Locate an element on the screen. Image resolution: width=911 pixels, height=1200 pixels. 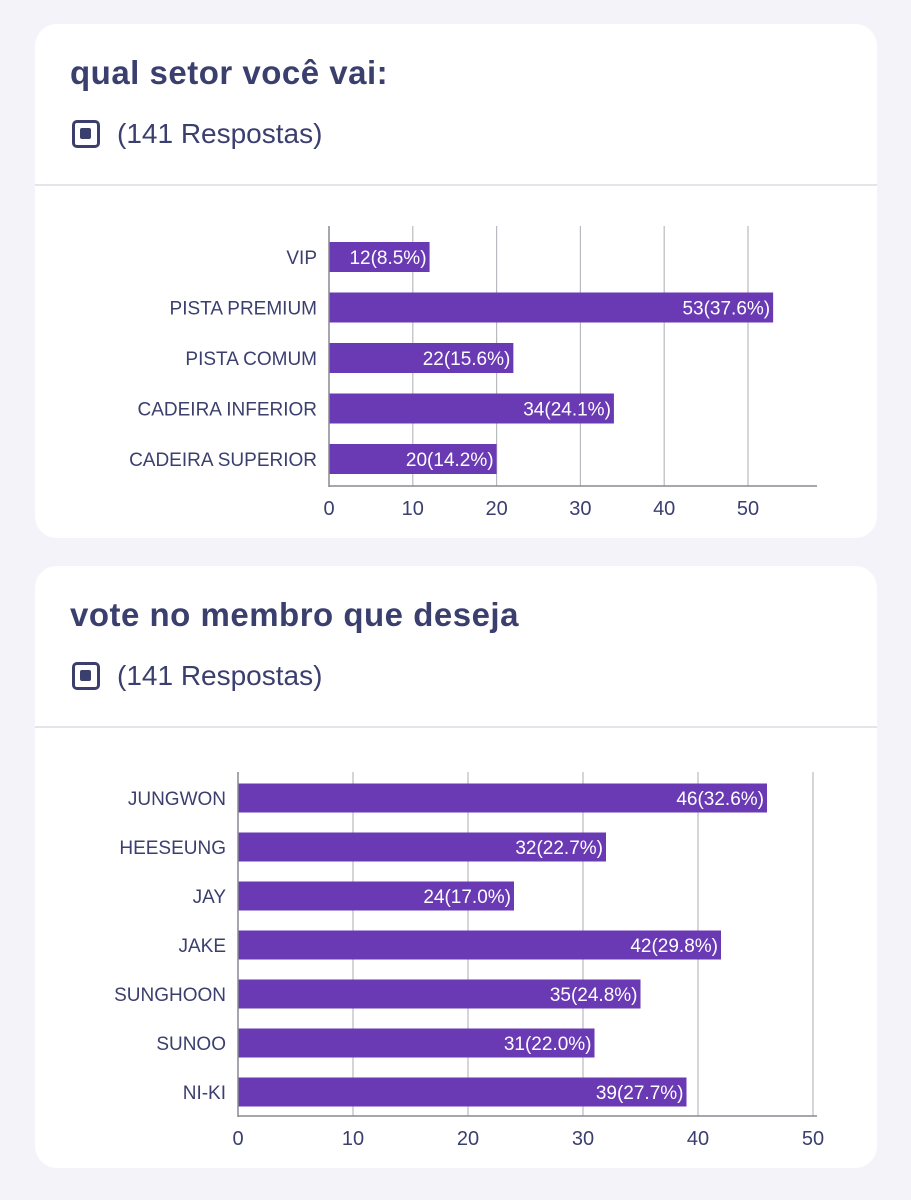
category-label: NI-KI is located at coordinates (204, 1093).